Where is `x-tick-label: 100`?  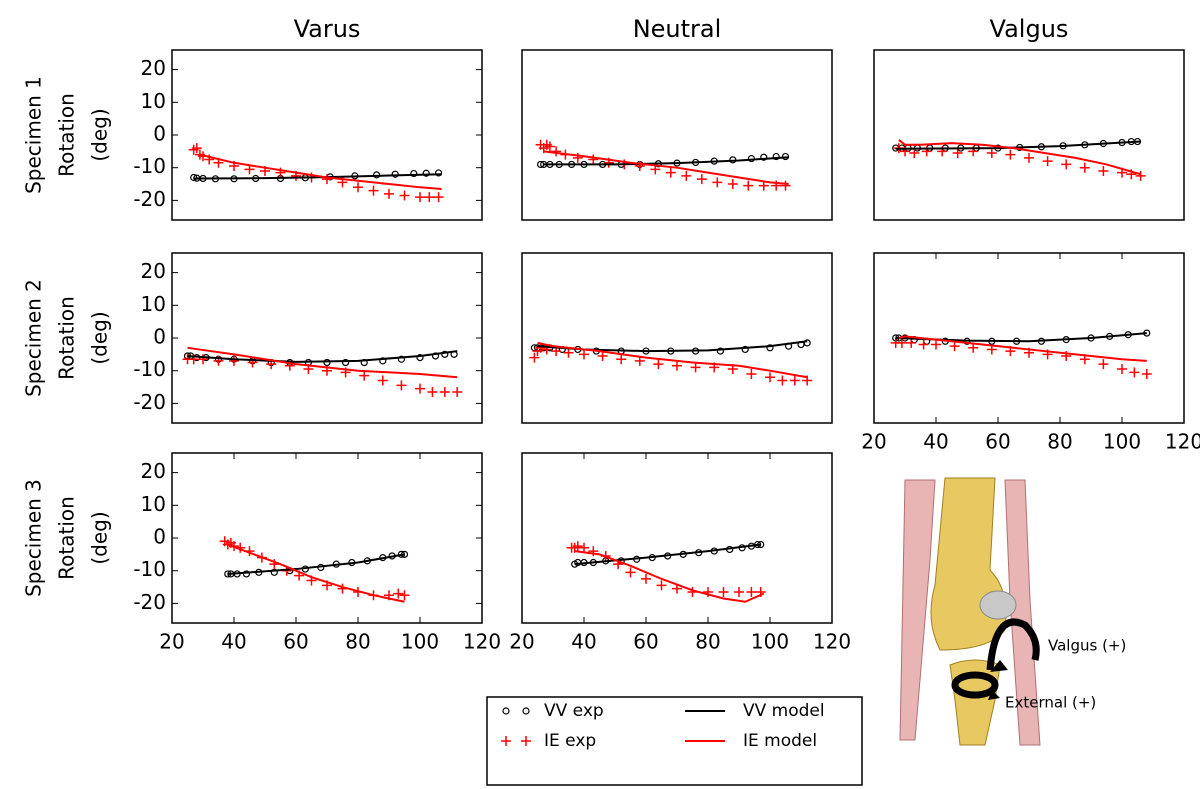 x-tick-label: 100 is located at coordinates (770, 642).